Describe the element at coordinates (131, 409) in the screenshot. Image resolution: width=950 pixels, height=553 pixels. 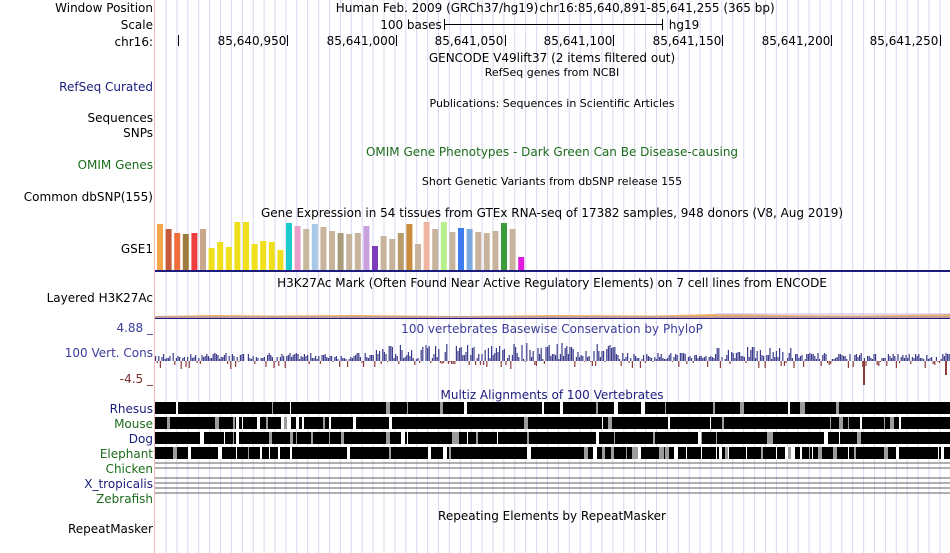
I see `species-rhesus: Rhesus` at that location.